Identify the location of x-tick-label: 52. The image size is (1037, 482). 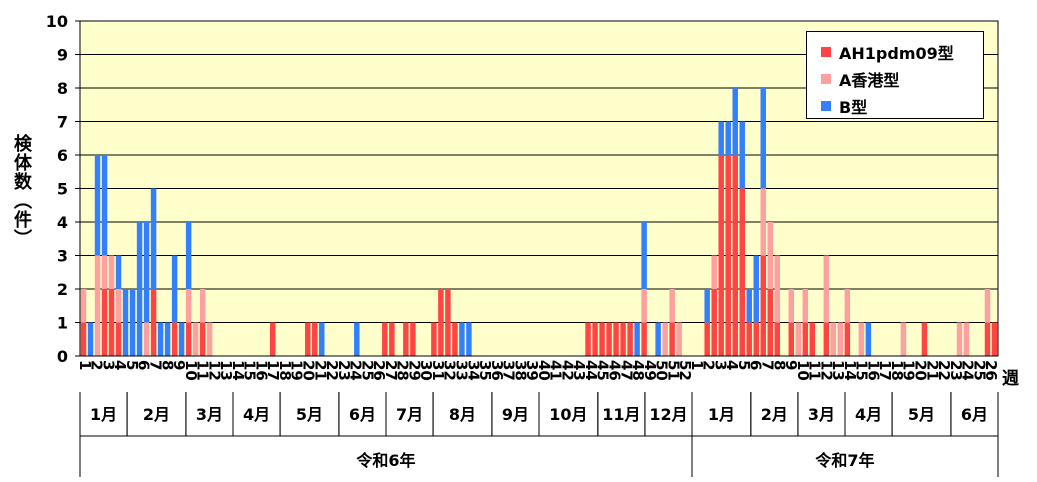
(685, 370).